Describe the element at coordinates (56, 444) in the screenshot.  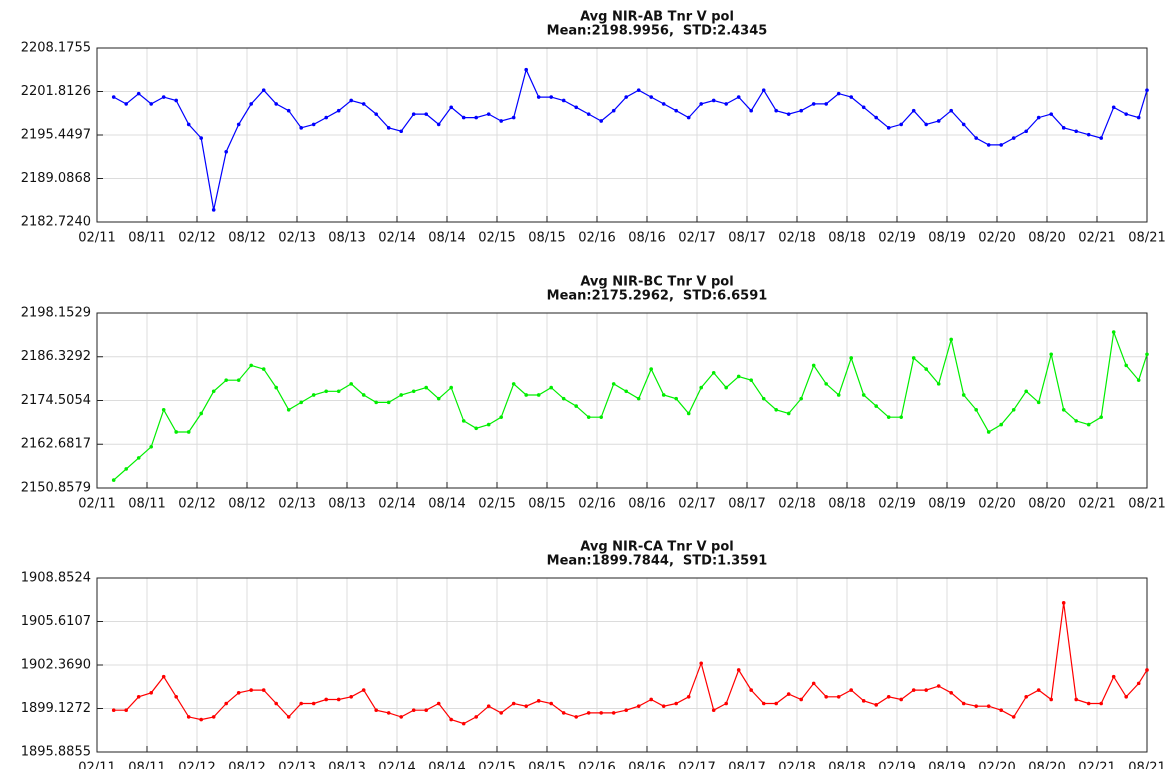
I see `y-tick-label: 2162.6817` at that location.